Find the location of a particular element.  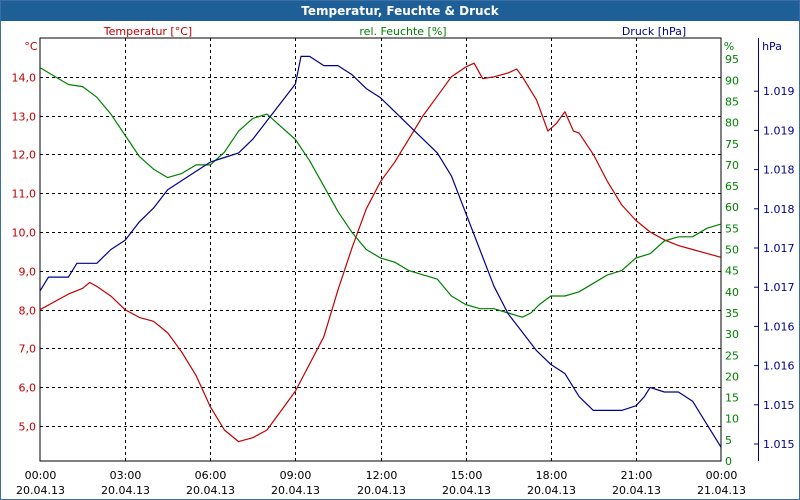

y-tick-humidity: 80 is located at coordinates (732, 123).